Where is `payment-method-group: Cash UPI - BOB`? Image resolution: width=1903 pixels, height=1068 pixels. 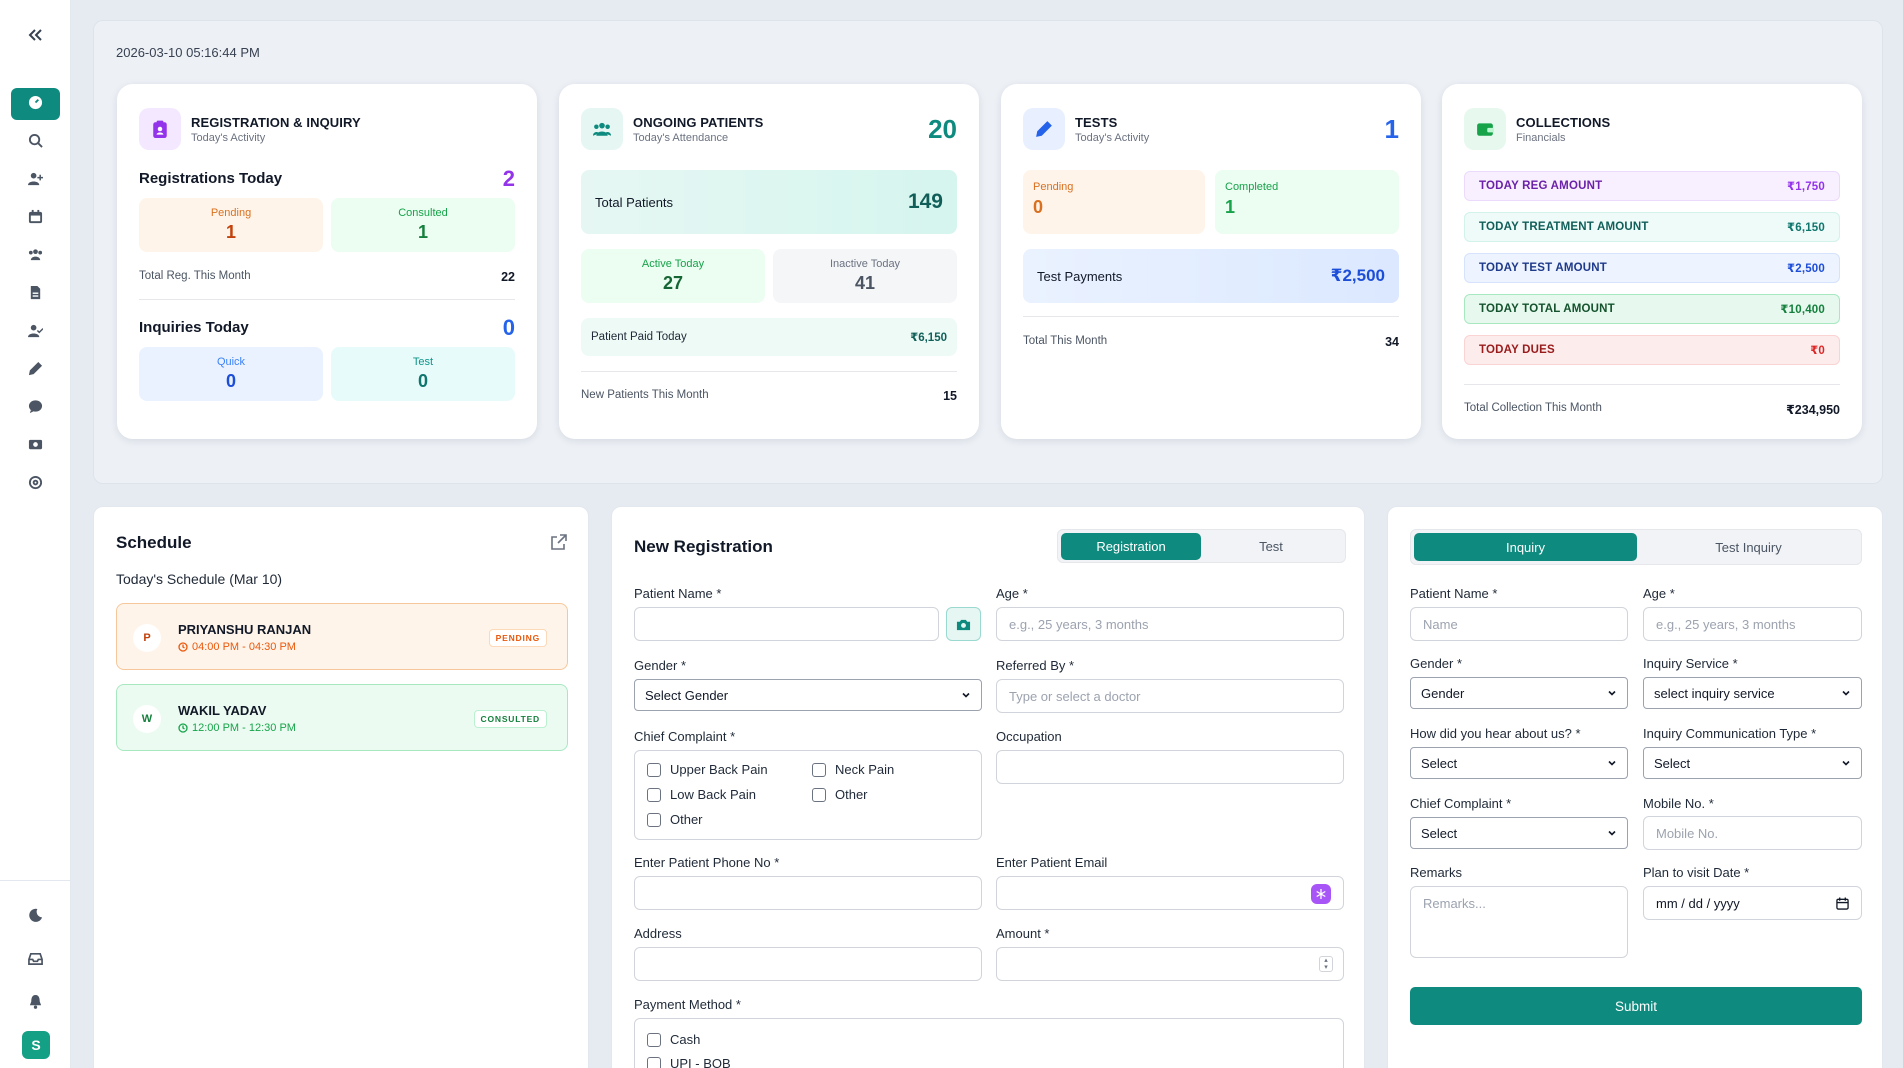
payment-method-group: Cash UPI - BOB is located at coordinates (989, 1043).